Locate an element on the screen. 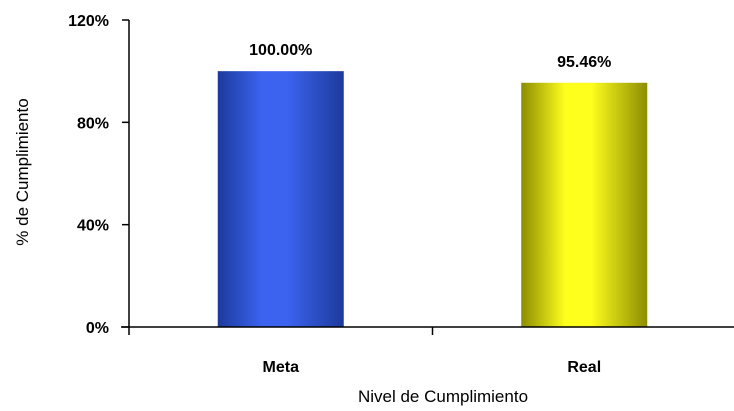  data-label-real: 95.46% is located at coordinates (584, 62).